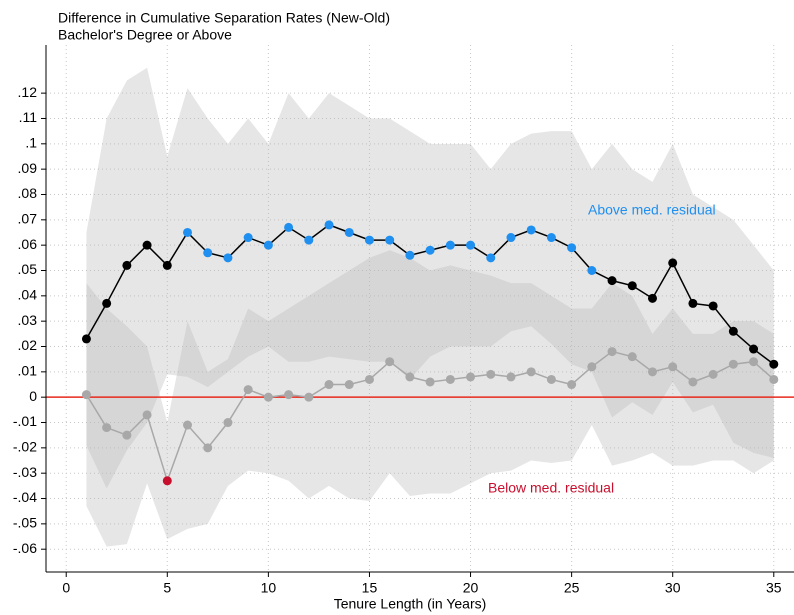 The height and width of the screenshot is (615, 794). Describe the element at coordinates (28, 295) in the screenshot. I see `y-tick-label: .04` at that location.